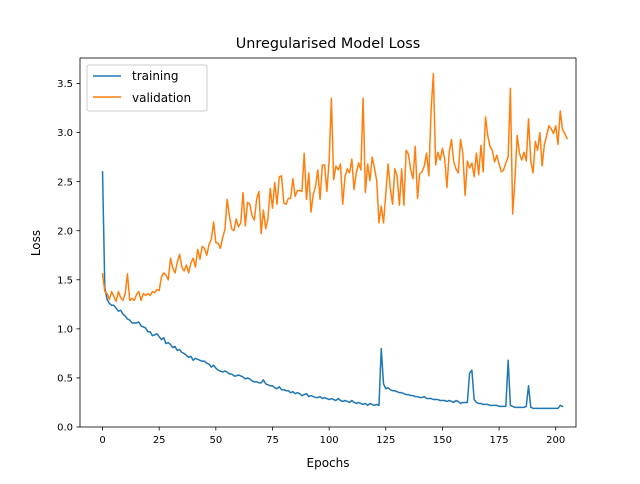  Describe the element at coordinates (555, 440) in the screenshot. I see `x-tick-label: 200` at that location.